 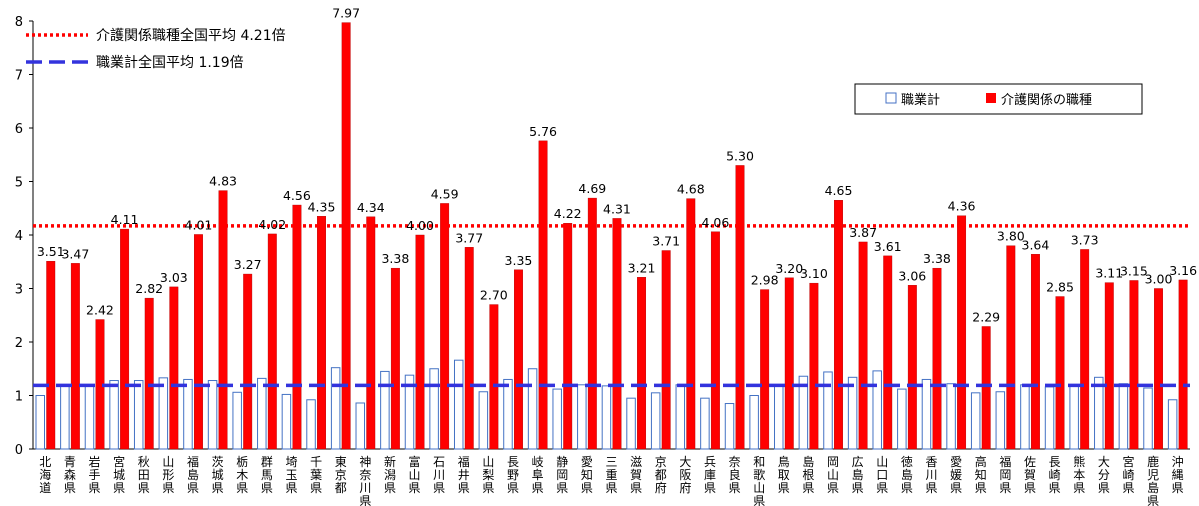 I want to click on data-label: 4.56, so click(x=297, y=195).